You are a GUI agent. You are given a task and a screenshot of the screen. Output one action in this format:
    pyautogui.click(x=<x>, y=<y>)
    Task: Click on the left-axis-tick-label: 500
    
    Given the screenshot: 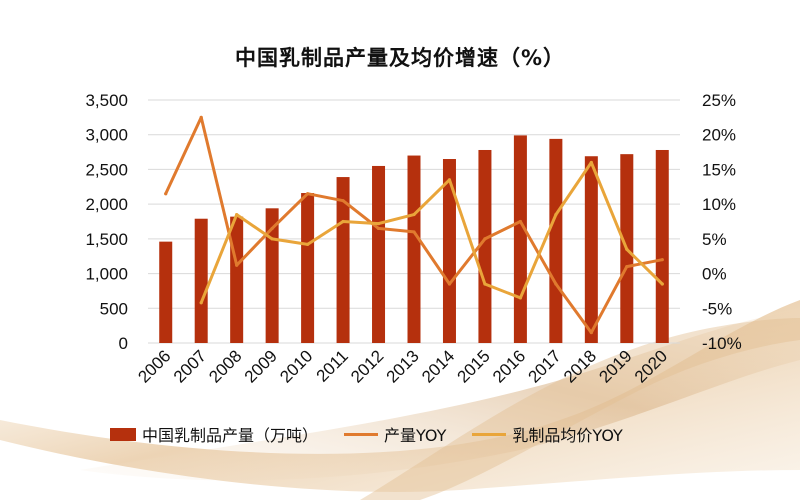 What is the action you would take?
    pyautogui.click(x=114, y=308)
    